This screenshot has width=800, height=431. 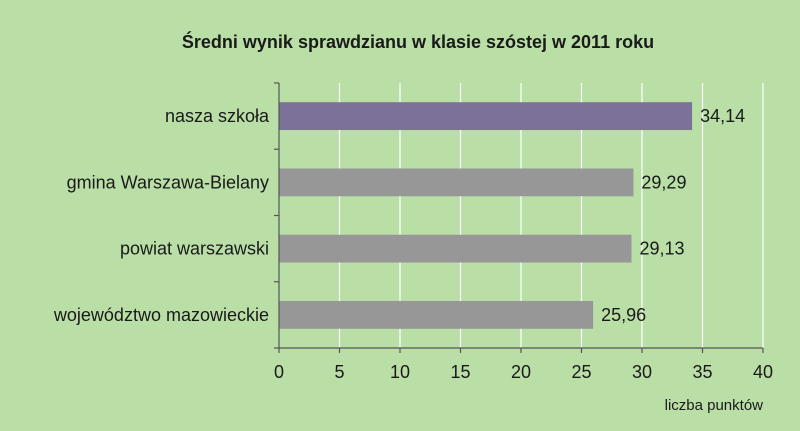 What do you see at coordinates (521, 372) in the screenshot?
I see `x-tick-label: 20` at bounding box center [521, 372].